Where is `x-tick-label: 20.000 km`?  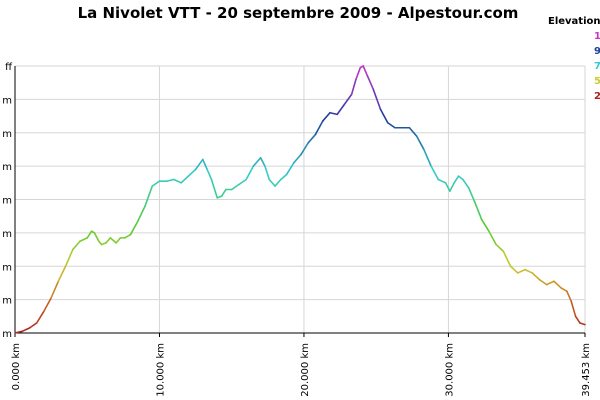 x-tick-label: 20.000 km is located at coordinates (305, 370).